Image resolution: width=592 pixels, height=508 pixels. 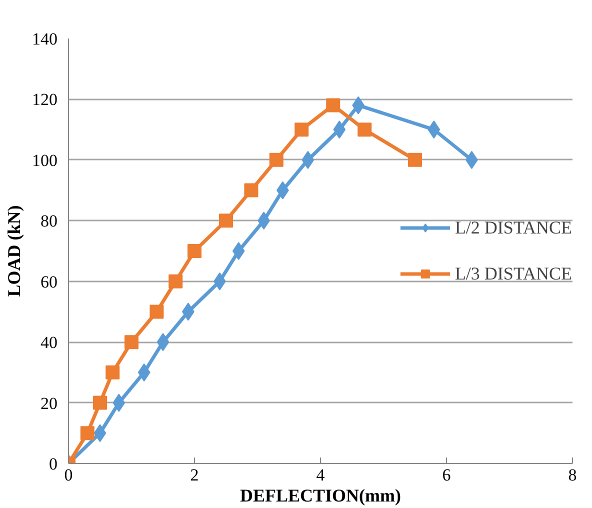 What do you see at coordinates (49, 221) in the screenshot?
I see `y-tick-label: 80` at bounding box center [49, 221].